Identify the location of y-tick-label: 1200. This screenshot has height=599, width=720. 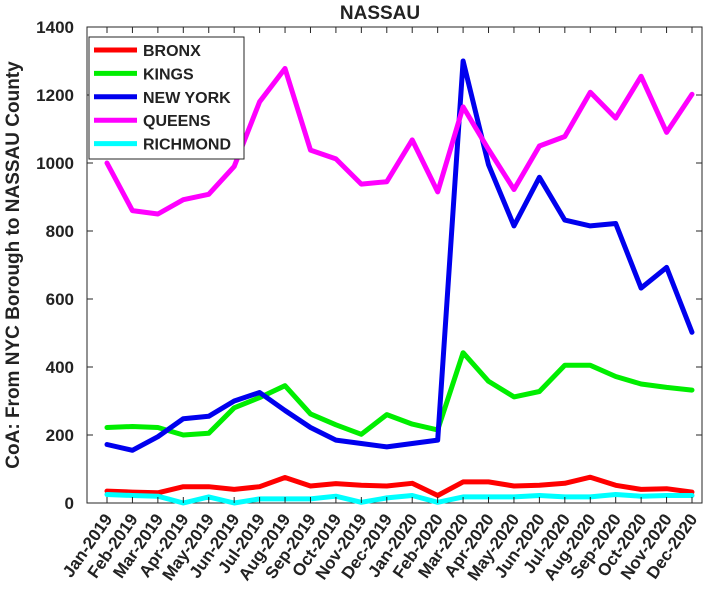
(55, 95).